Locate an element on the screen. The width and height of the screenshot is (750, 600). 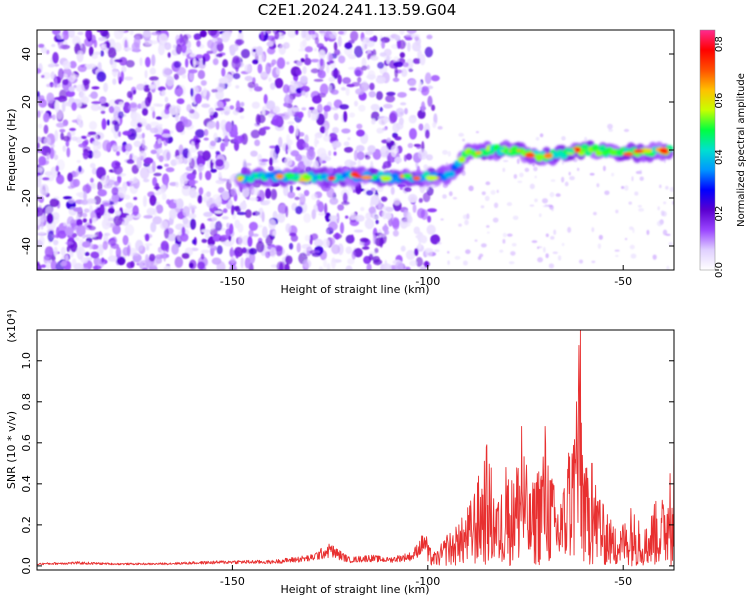
y-tick-label: 0 is located at coordinates (26, 150).